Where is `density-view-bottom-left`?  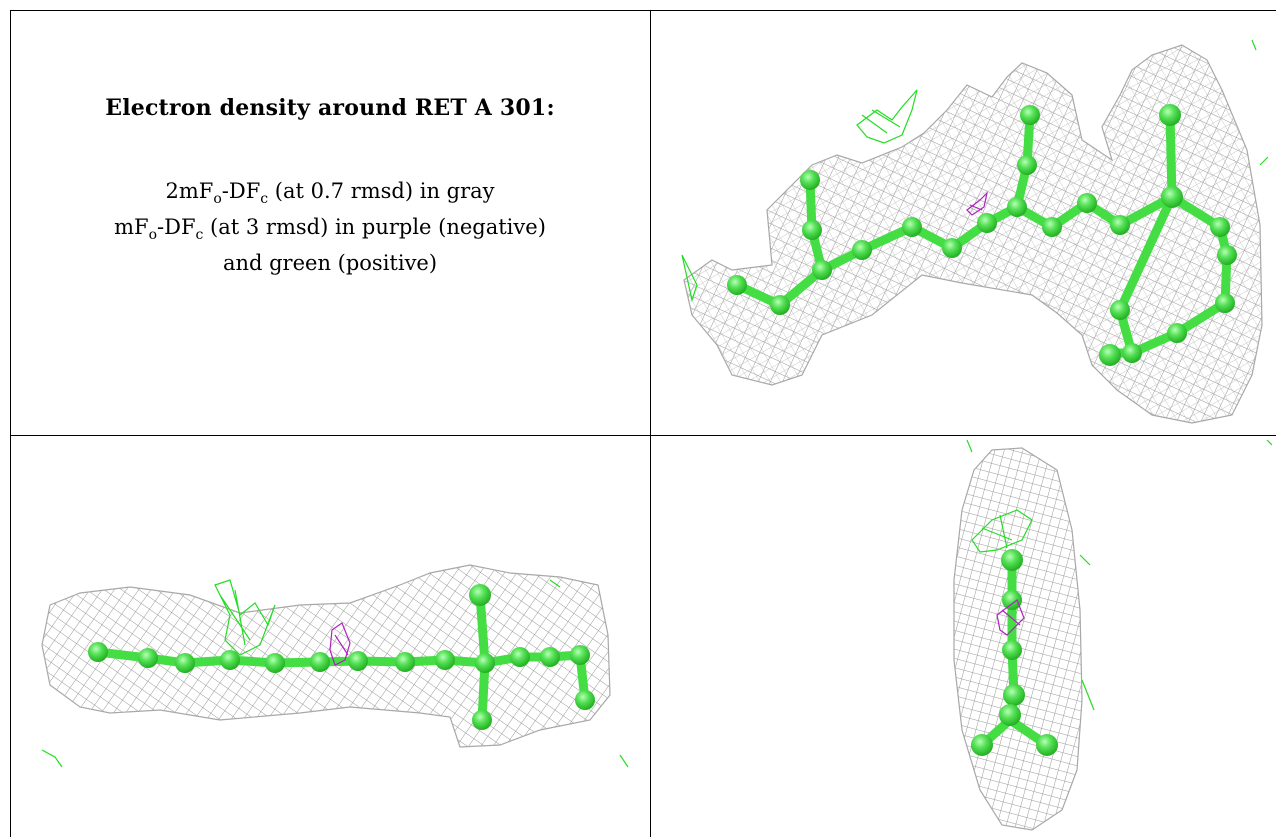 density-view-bottom-left is located at coordinates (335, 666).